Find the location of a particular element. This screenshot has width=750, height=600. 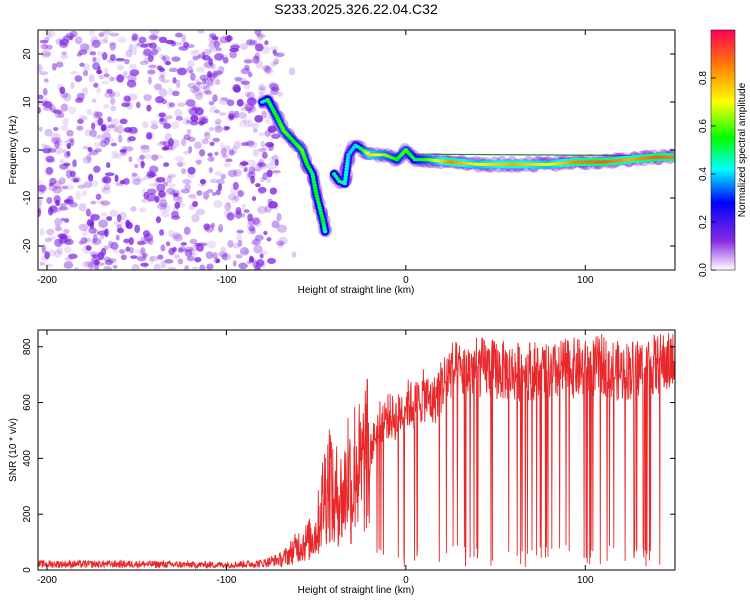

x-tick-label: -100 is located at coordinates (226, 580).